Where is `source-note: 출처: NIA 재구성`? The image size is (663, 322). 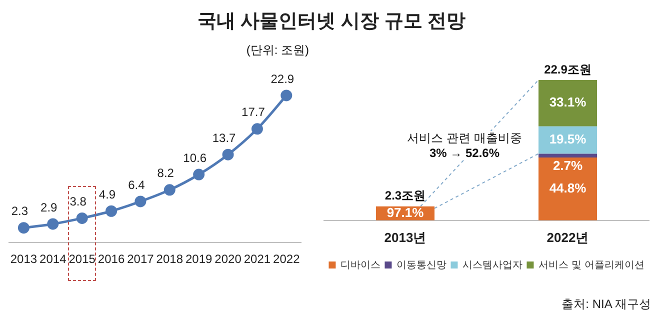
source-note: 출처: NIA 재구성 is located at coordinates (606, 304).